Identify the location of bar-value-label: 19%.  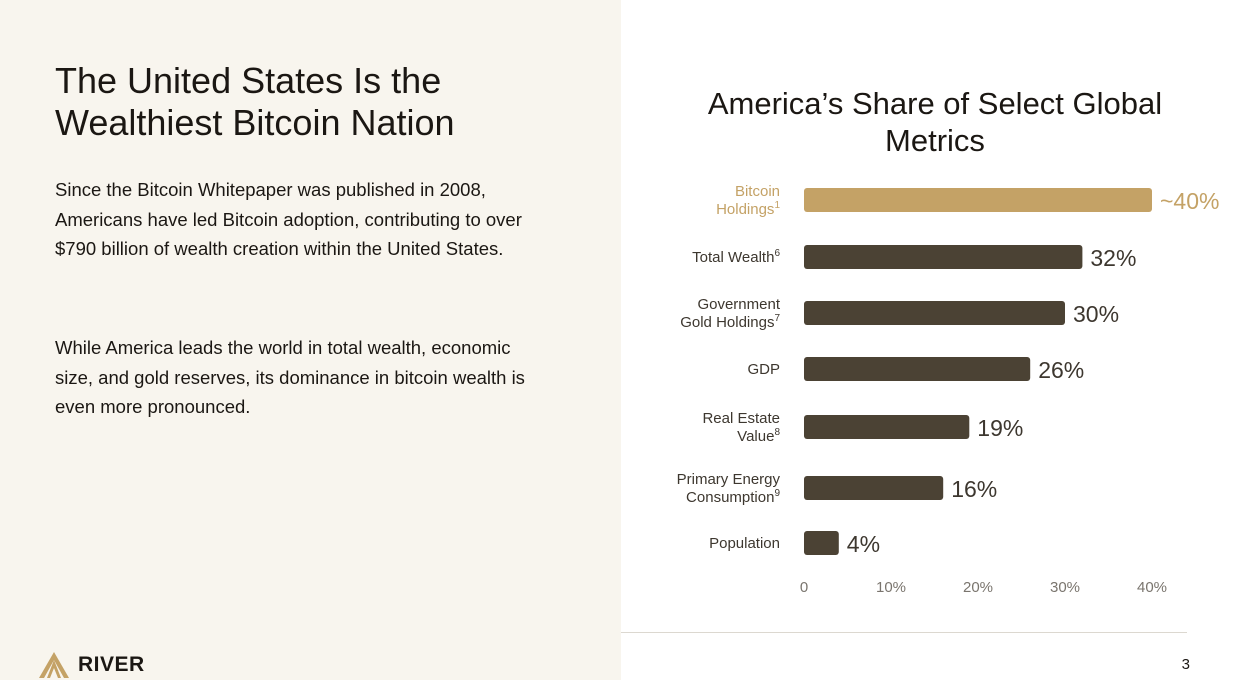
(1000, 428).